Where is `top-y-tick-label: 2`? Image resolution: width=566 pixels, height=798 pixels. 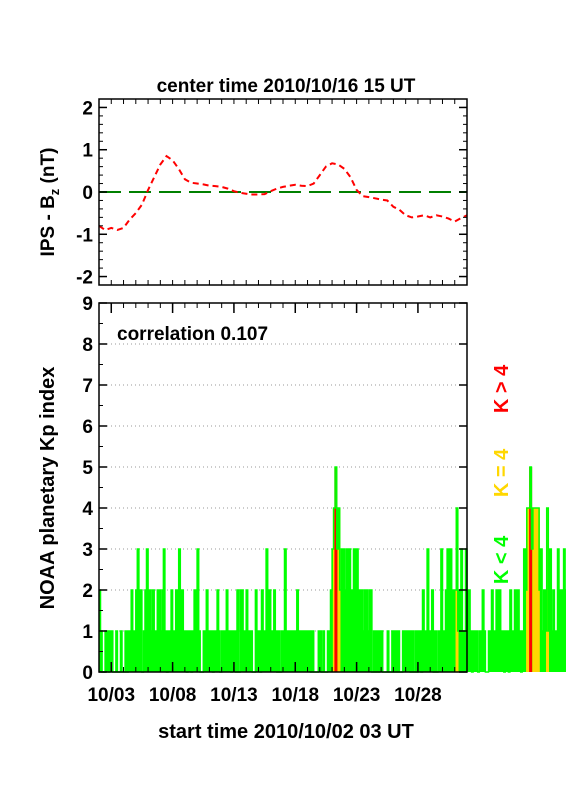 top-y-tick-label: 2 is located at coordinates (87, 108).